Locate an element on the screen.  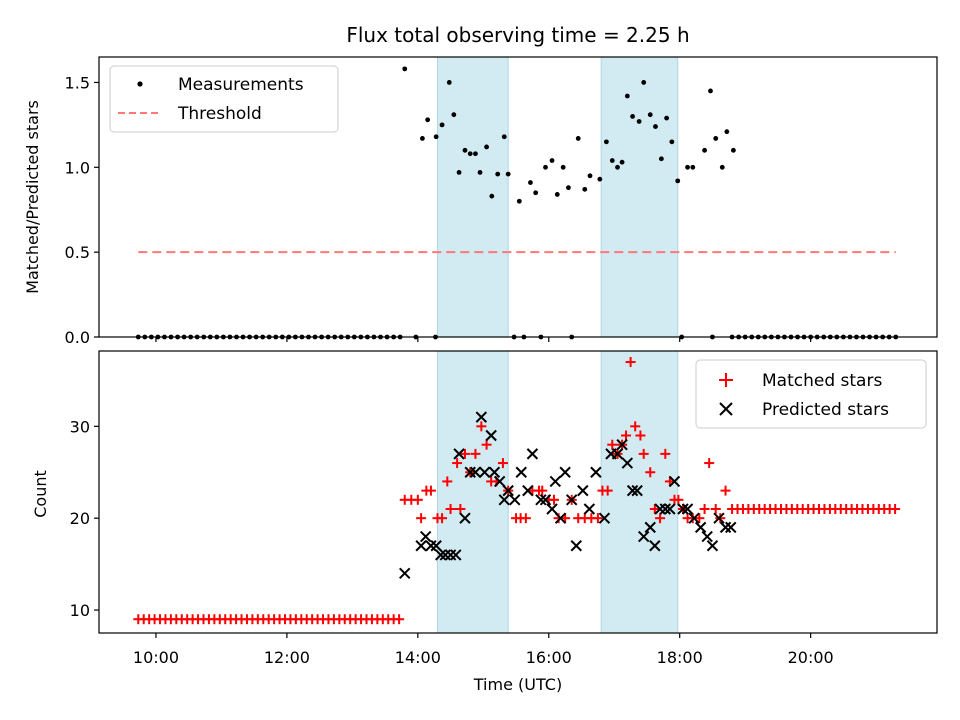
ratio-panel-ylabel: Matched/Predicted stars is located at coordinates (32, 197).